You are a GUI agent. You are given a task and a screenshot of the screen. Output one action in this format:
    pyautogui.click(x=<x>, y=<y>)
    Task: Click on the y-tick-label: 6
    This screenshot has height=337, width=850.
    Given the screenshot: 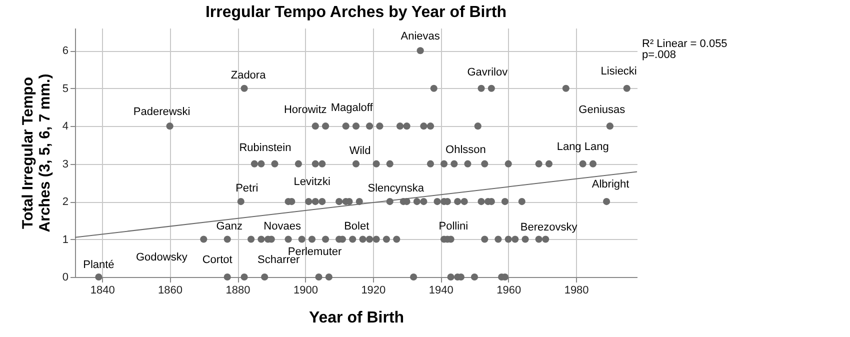 What is the action you would take?
    pyautogui.click(x=65, y=51)
    